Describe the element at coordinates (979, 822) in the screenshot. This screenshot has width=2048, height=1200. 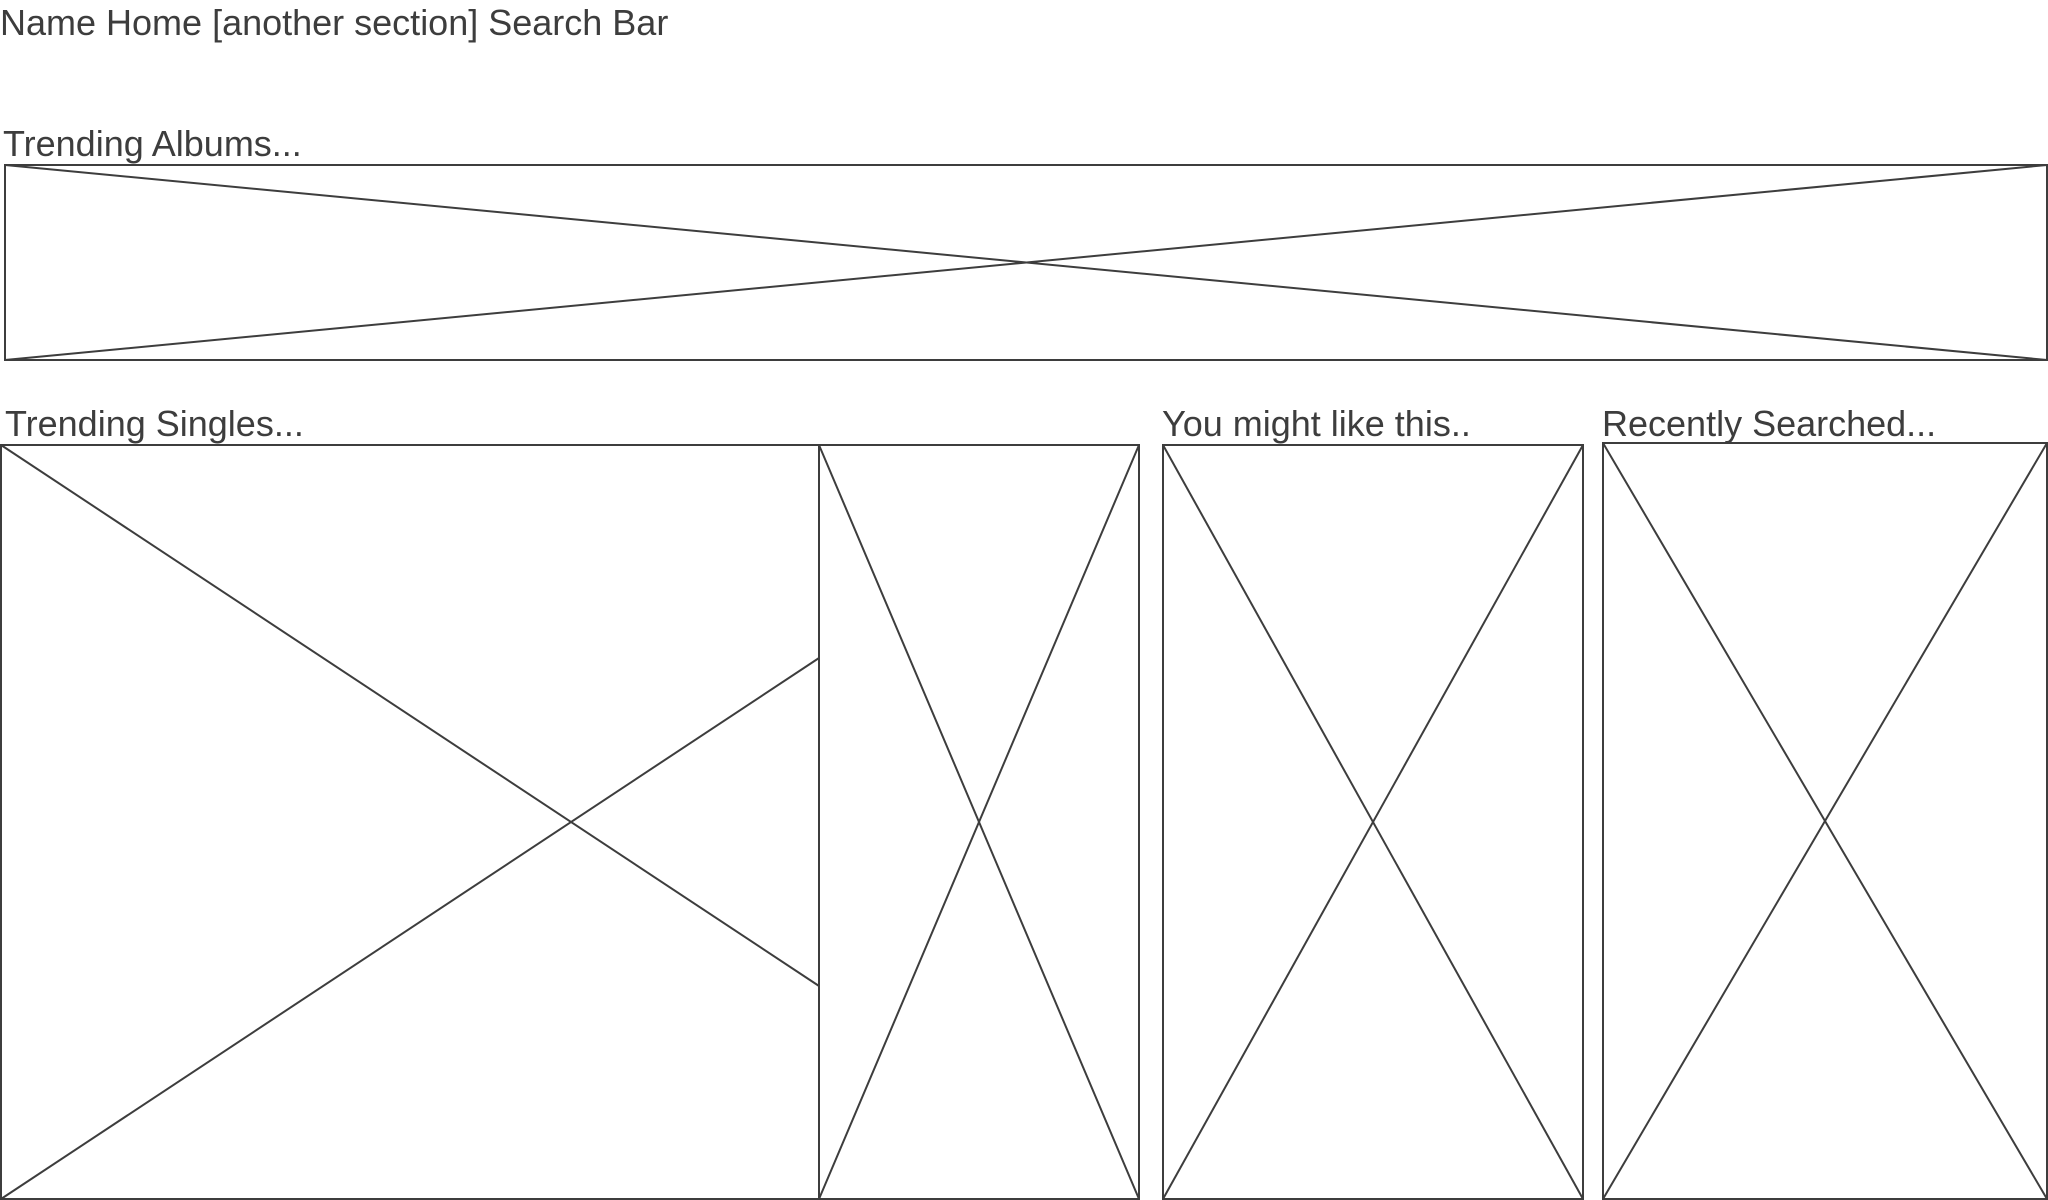
I see `trending-singles-side-placeholder` at that location.